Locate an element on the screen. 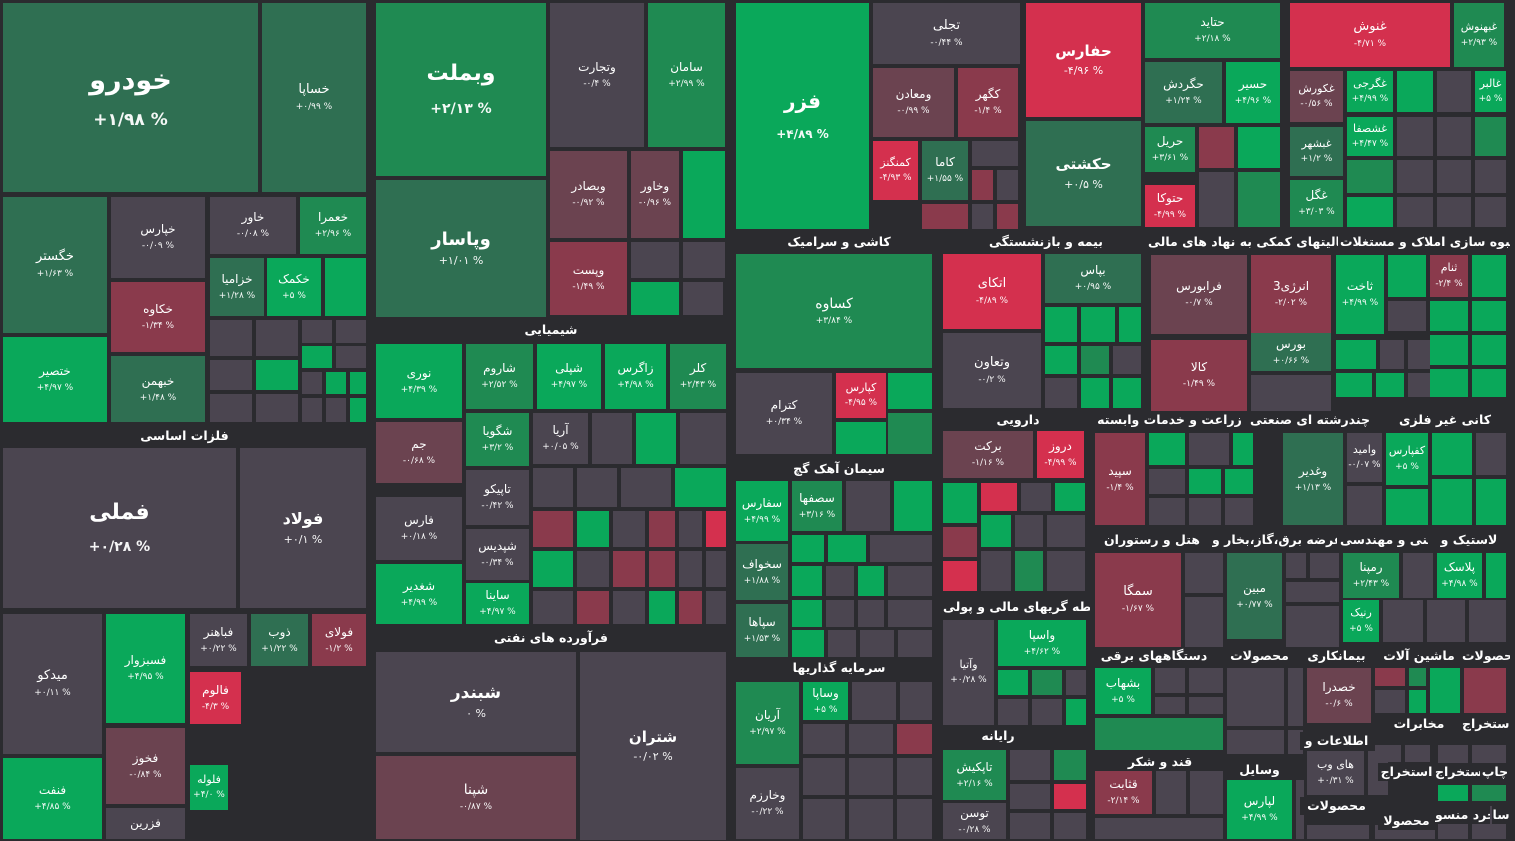 The height and width of the screenshot is (841, 1515). stock-tile: وبصادر -۰/۹۲ % is located at coordinates (588, 194).